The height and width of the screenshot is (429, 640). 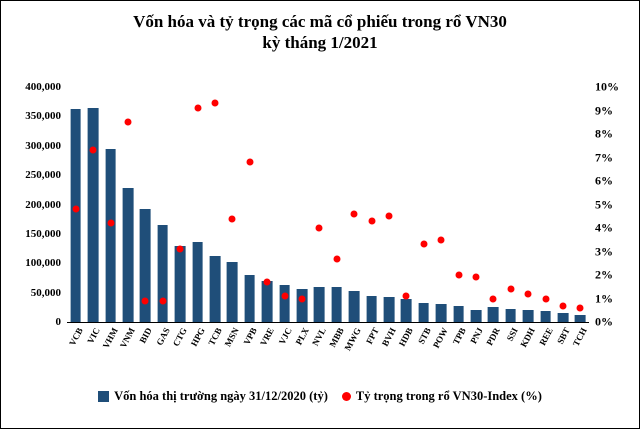 What do you see at coordinates (580, 337) in the screenshot?
I see `x-axis-label-TCH: TCH` at bounding box center [580, 337].